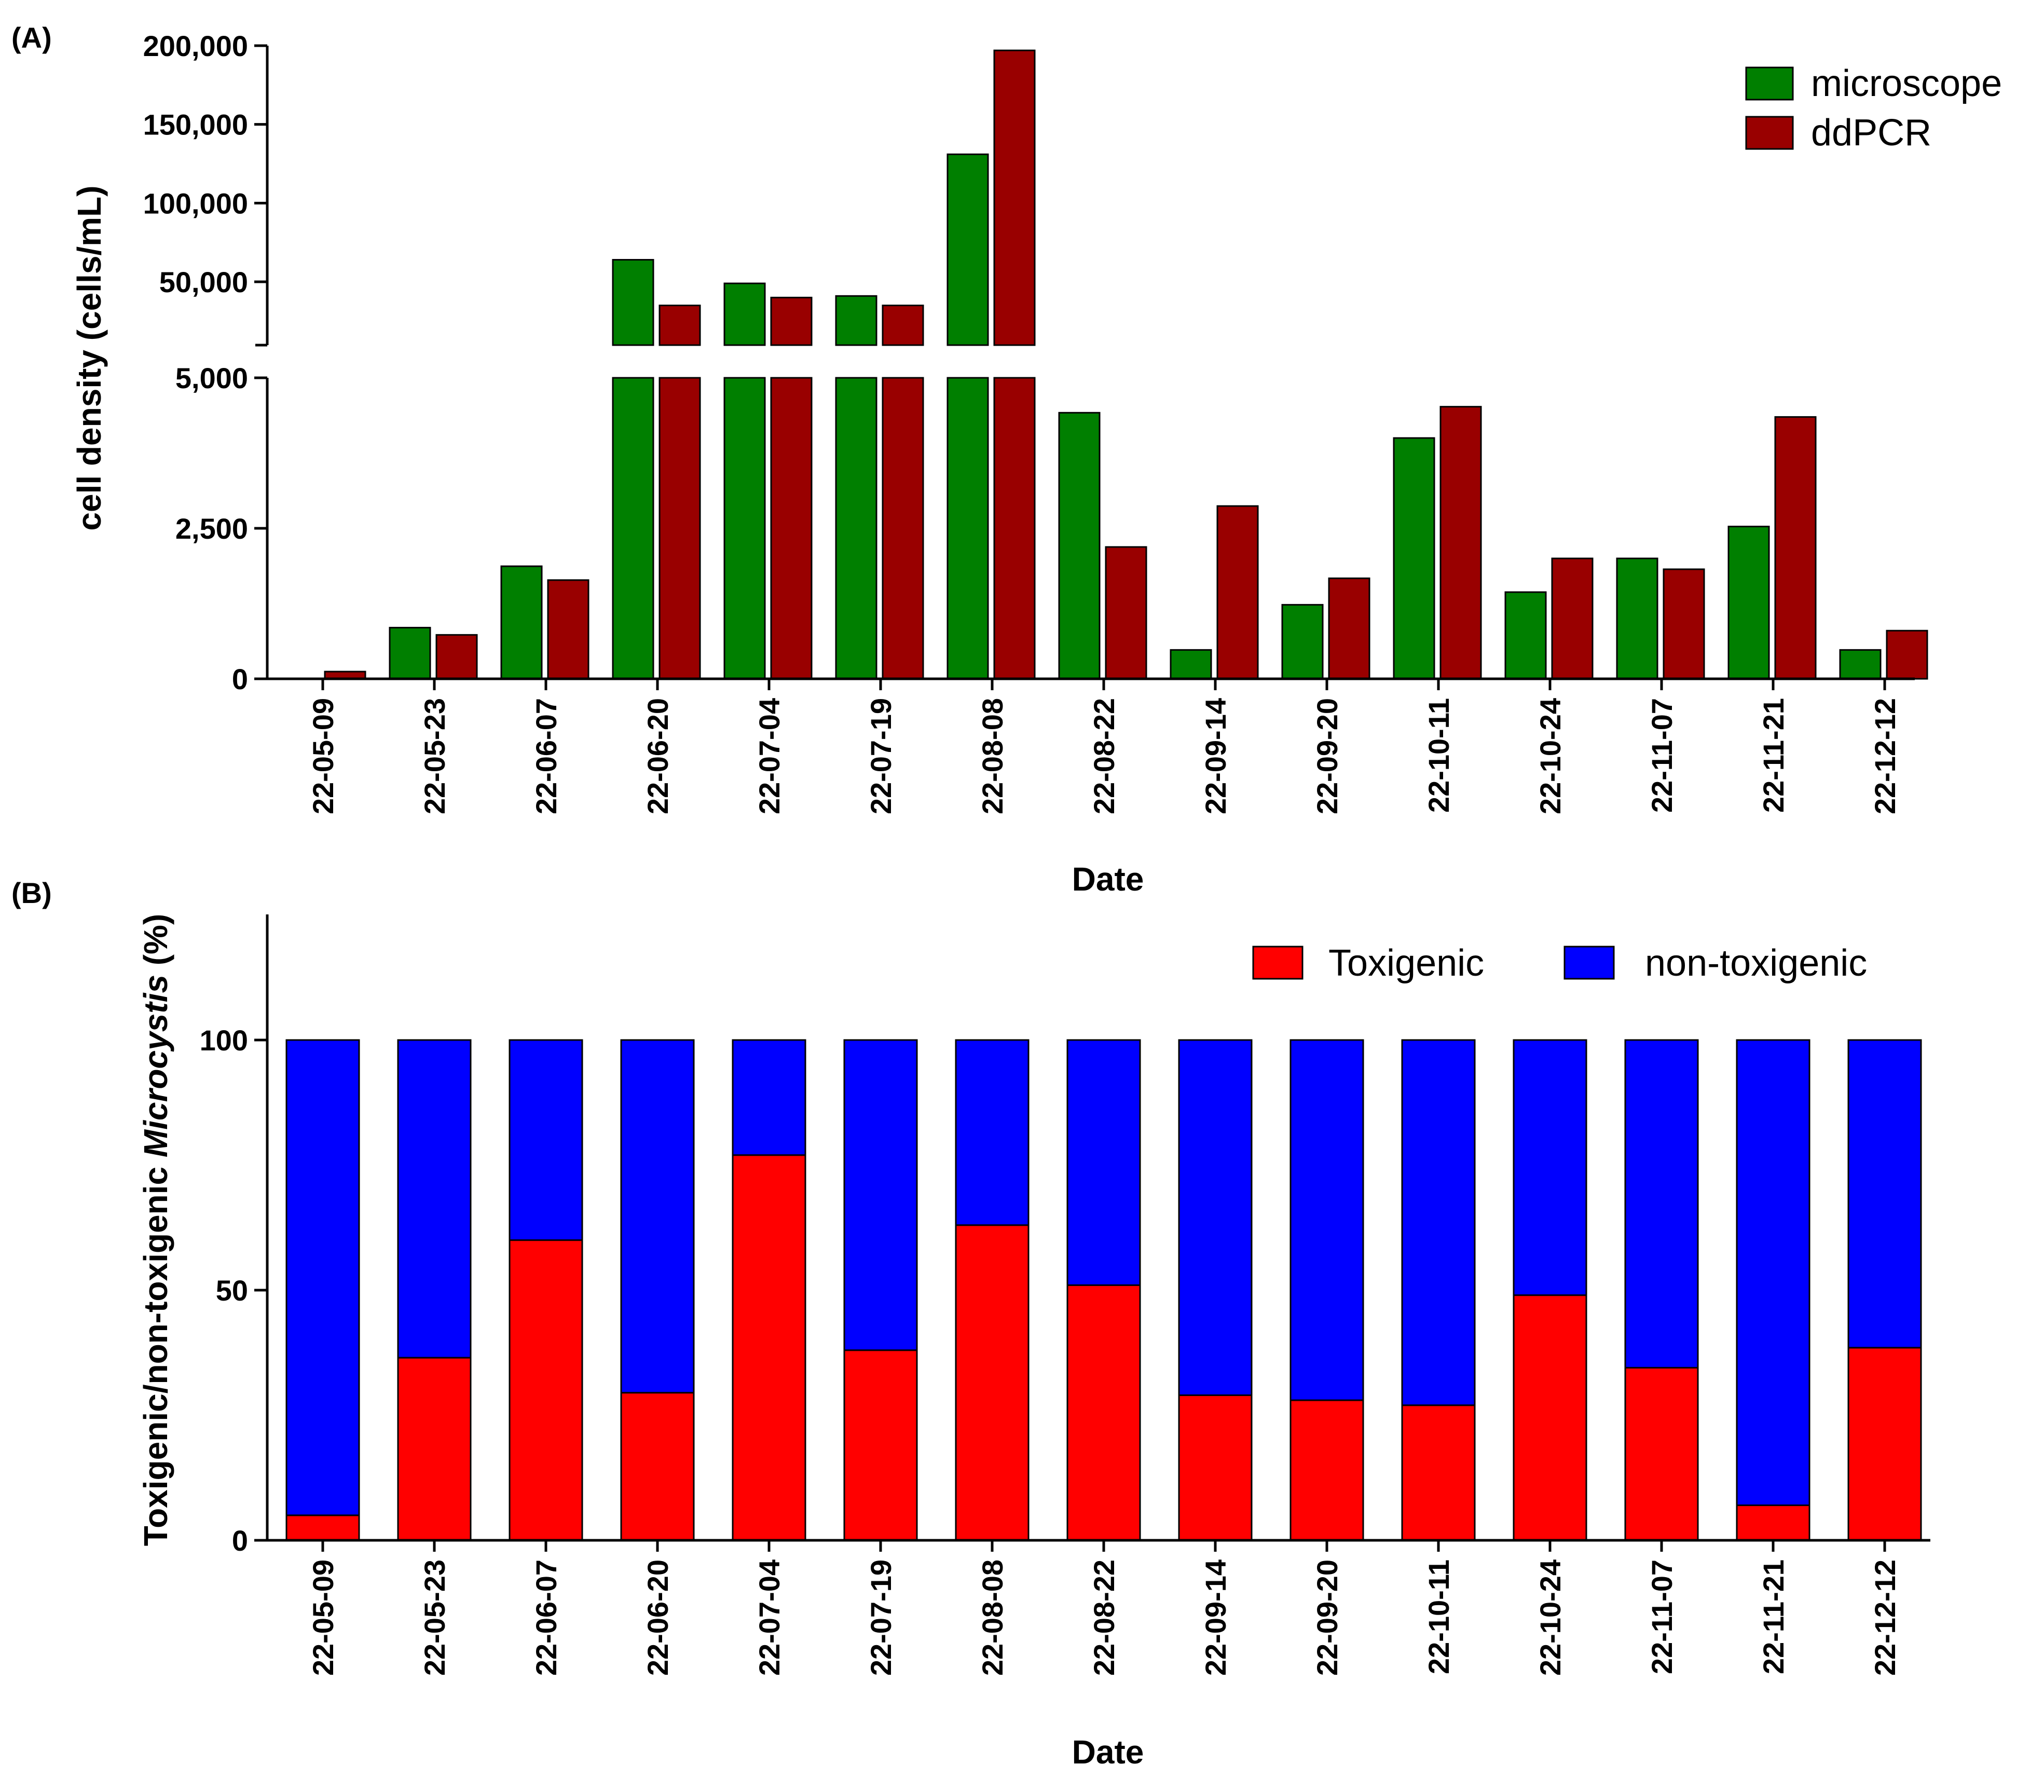 The image size is (2044, 1792). What do you see at coordinates (547, 756) in the screenshot?
I see `x-tick-label-a-22-06-07: 22-06-07` at bounding box center [547, 756].